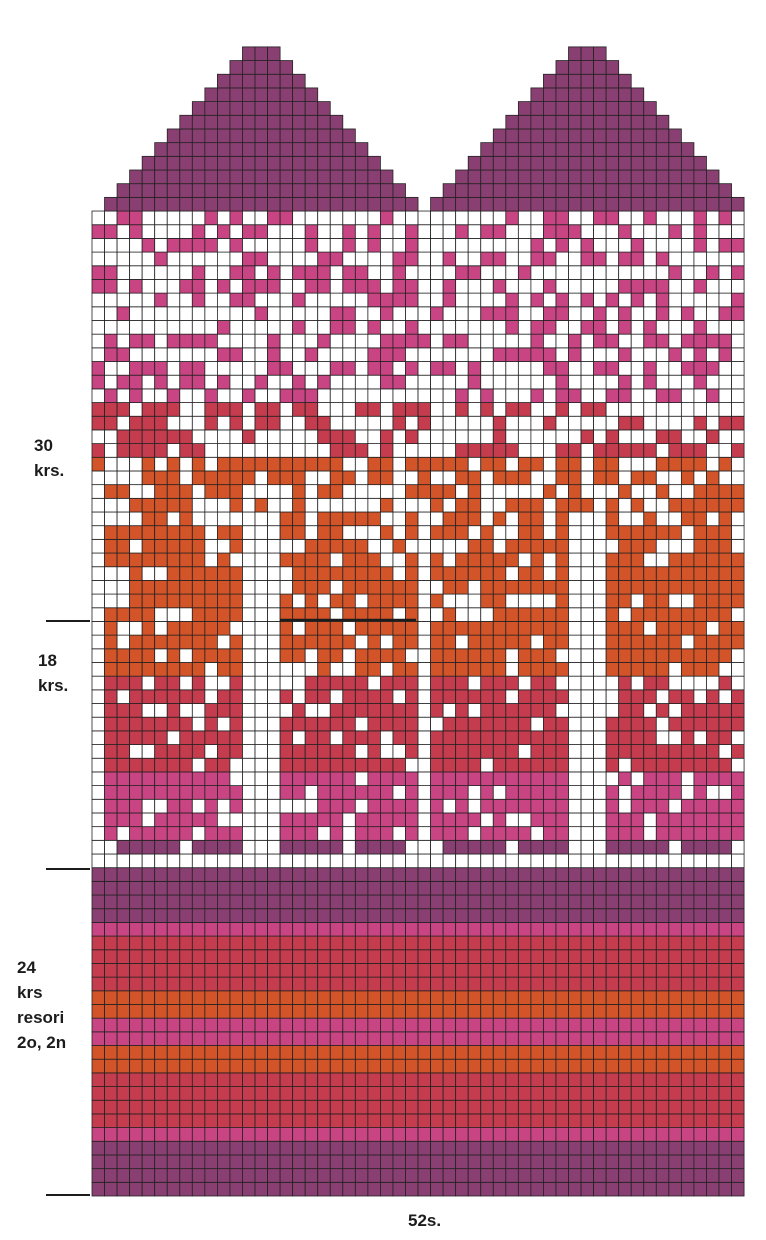 This screenshot has height=1240, width=766. Describe the element at coordinates (68, 1195) in the screenshot. I see `section-marker-bottom` at that location.